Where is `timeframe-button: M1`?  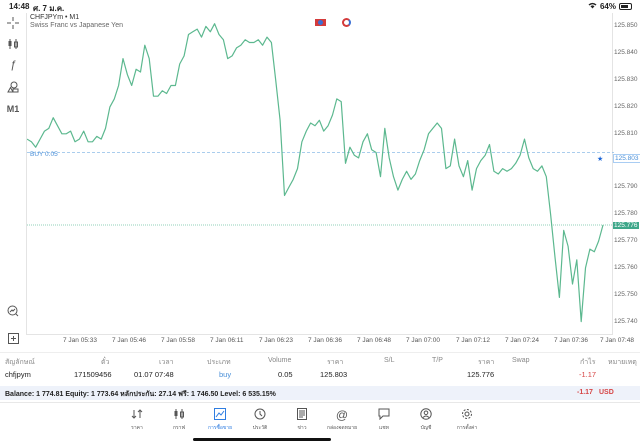
timeframe-button: M1 is located at coordinates (13, 109).